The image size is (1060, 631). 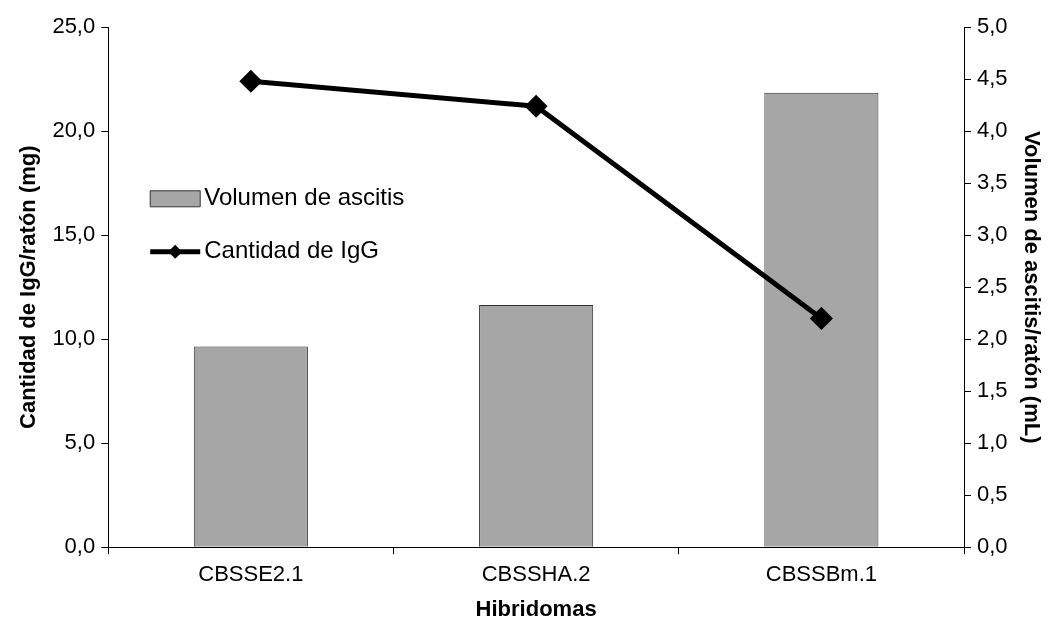 I want to click on y2-axis-title: Volumen de ascitis/ratón (mL), so click(x=1032, y=287).